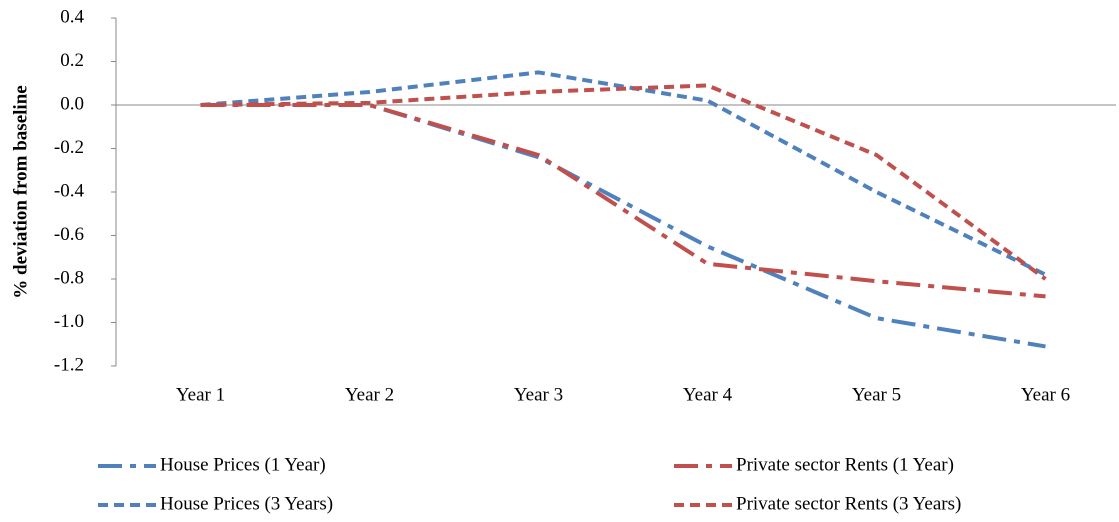  What do you see at coordinates (72, 60) in the screenshot?
I see `y-tick-label: 0.2` at bounding box center [72, 60].